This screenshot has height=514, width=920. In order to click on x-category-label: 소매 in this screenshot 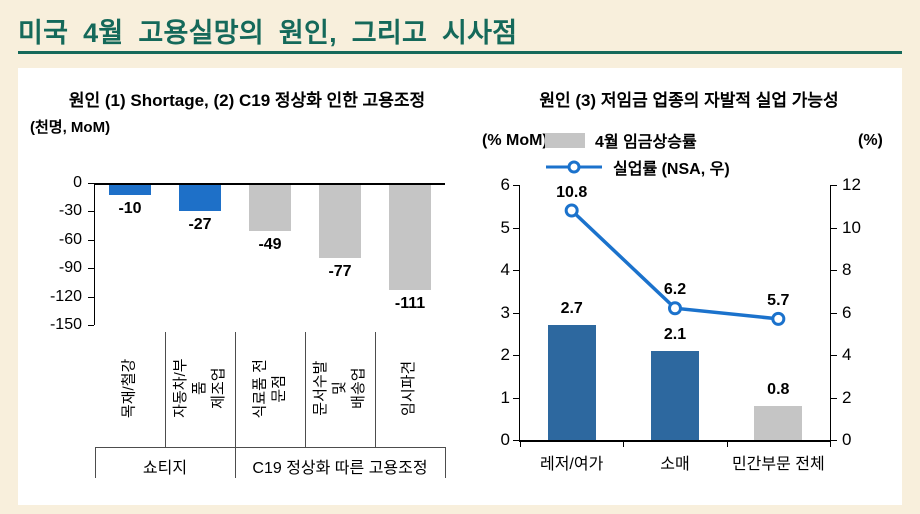, I will do `click(675, 464)`.